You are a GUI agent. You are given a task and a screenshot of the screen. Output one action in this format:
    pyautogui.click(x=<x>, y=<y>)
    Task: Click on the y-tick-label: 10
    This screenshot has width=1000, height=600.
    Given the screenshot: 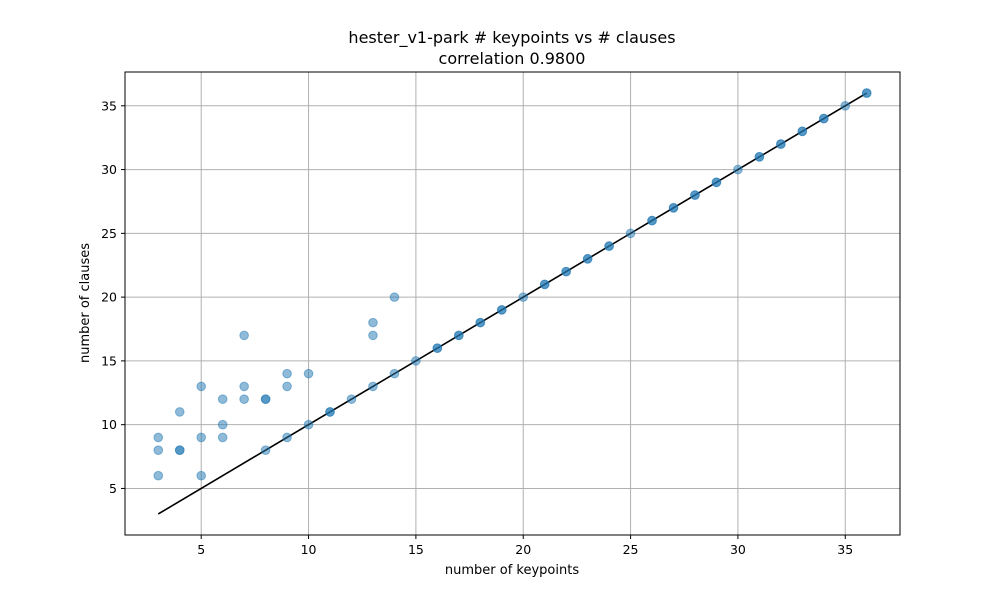 What is the action you would take?
    pyautogui.click(x=109, y=424)
    